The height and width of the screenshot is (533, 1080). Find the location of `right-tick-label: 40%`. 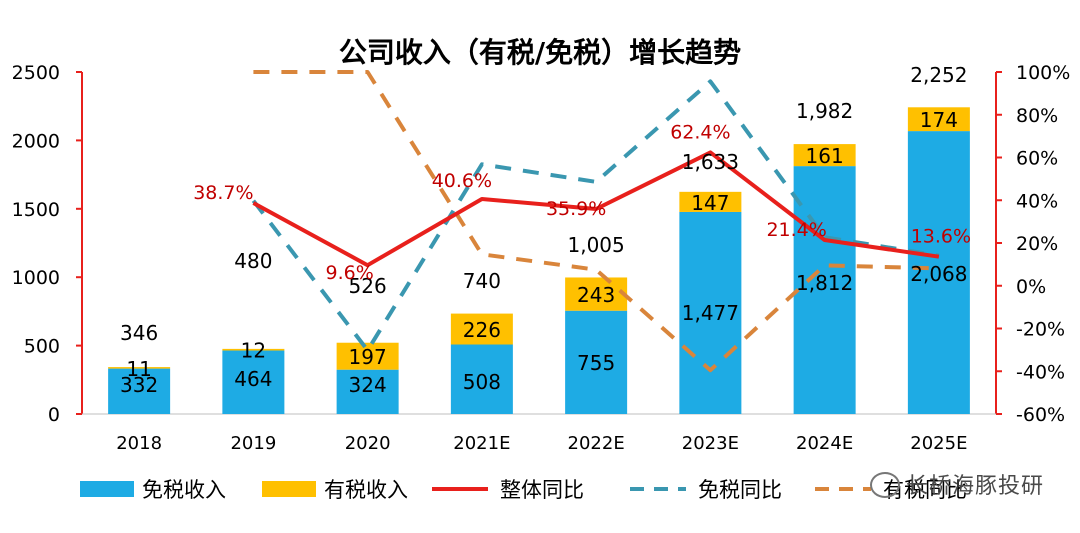

right-tick-label: 40% is located at coordinates (1037, 201).